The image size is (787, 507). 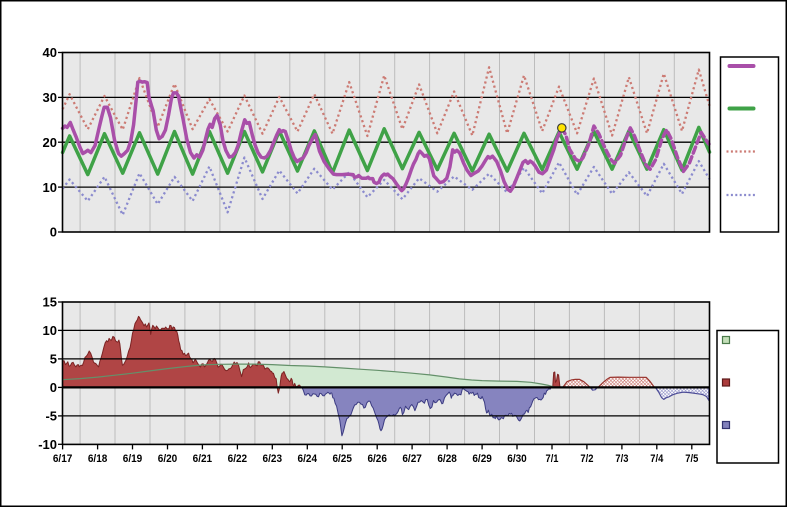 I want to click on svg-text: 6/30, so click(x=517, y=459).